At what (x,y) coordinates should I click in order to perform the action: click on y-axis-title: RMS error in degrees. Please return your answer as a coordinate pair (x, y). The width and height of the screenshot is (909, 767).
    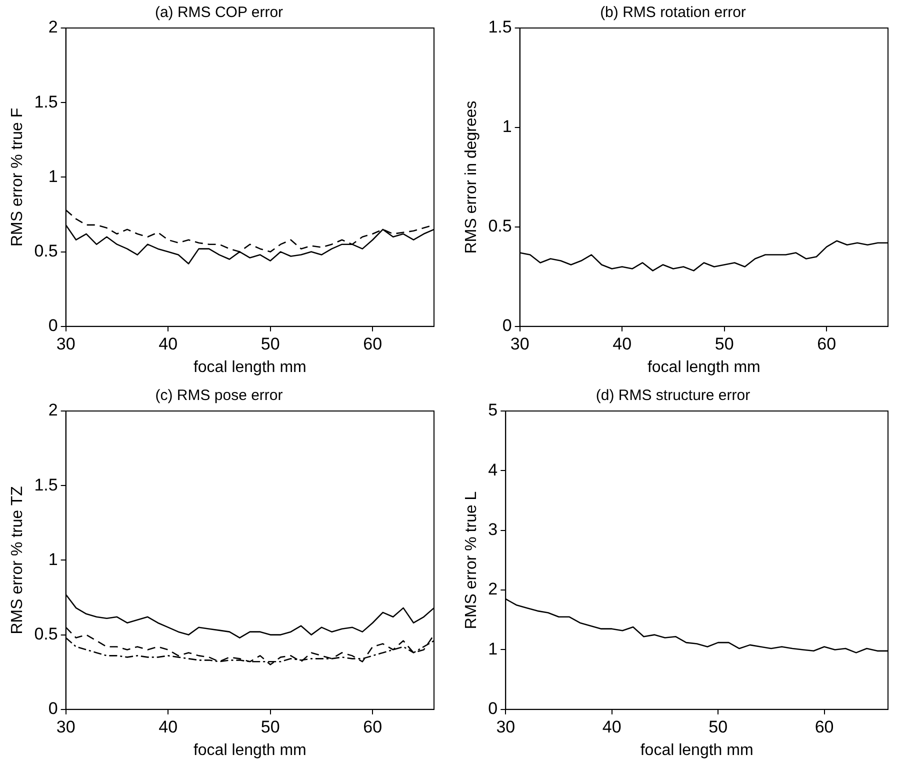
    Looking at the image, I should click on (471, 177).